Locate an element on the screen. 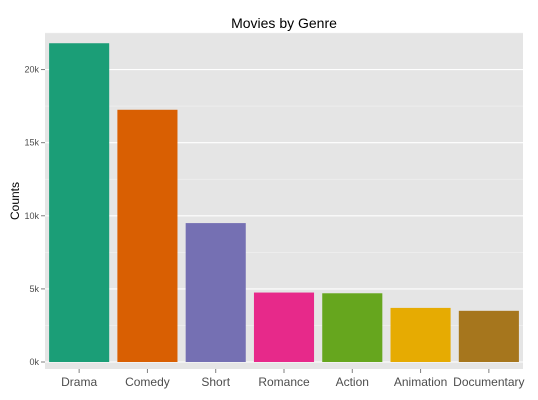 Image resolution: width=538 pixels, height=400 pixels. x-tick-label-short: Short is located at coordinates (215, 382).